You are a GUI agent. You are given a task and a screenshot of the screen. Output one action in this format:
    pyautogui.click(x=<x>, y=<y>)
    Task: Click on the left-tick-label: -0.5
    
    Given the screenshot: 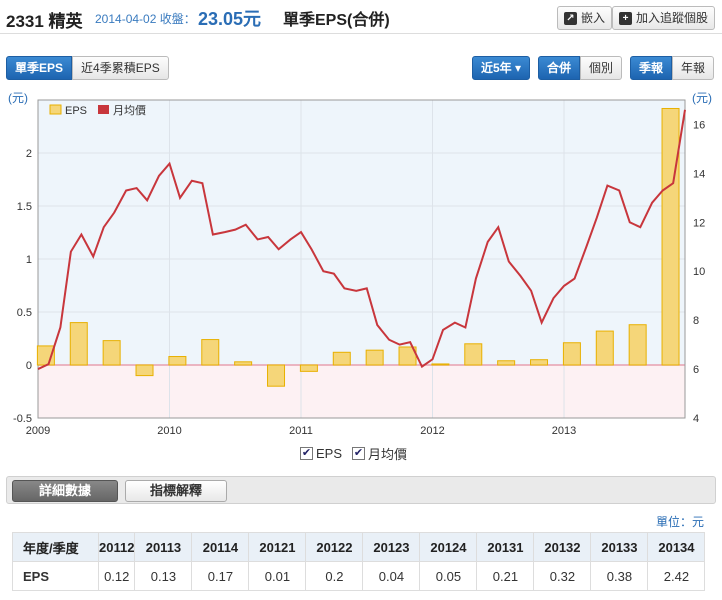 What is the action you would take?
    pyautogui.click(x=22, y=419)
    